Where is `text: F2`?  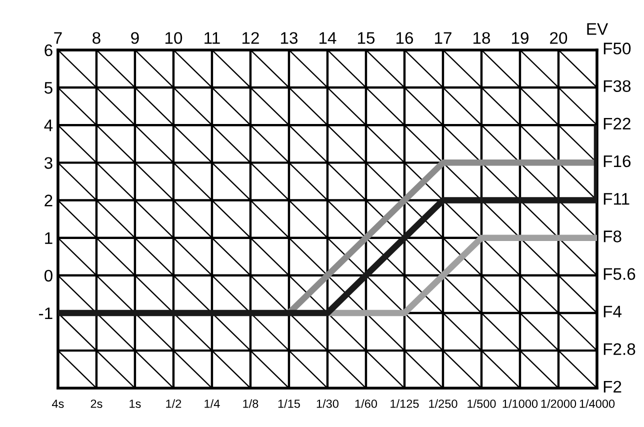 text: F2 is located at coordinates (613, 386).